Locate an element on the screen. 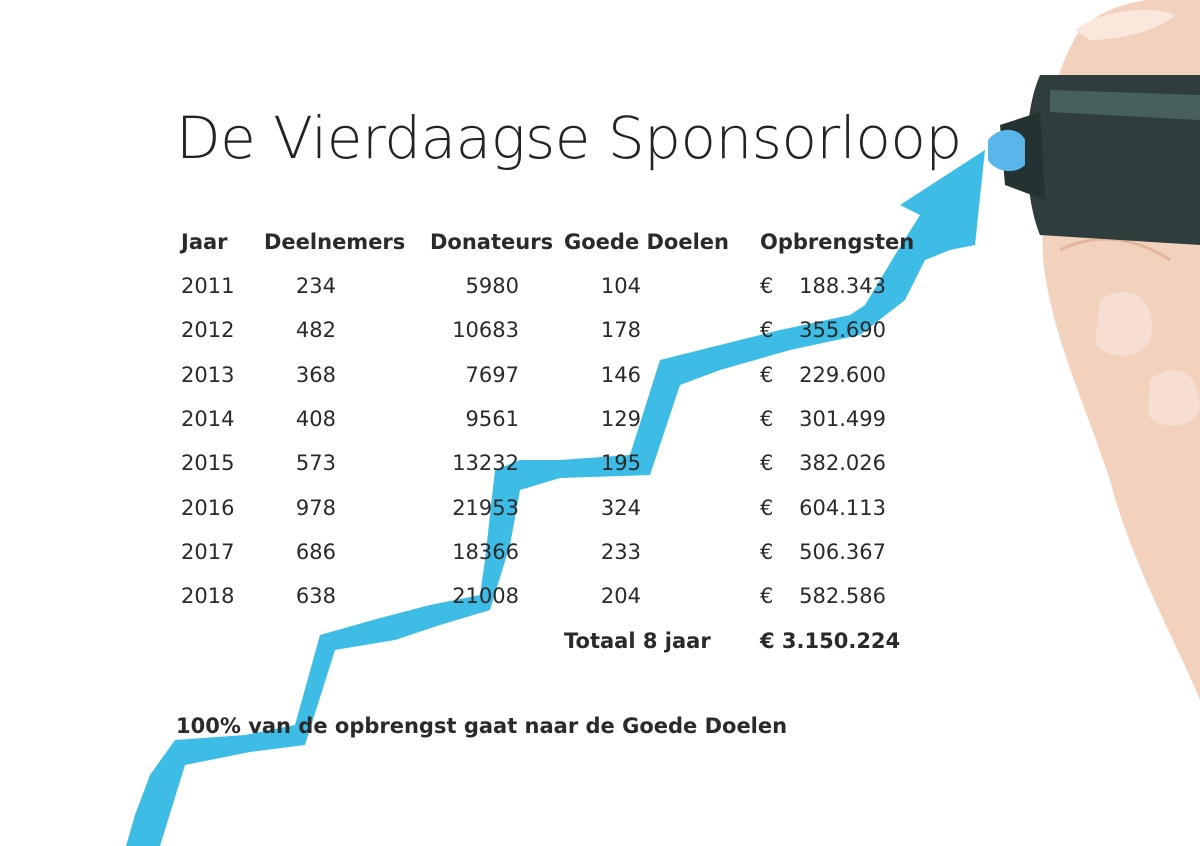 This screenshot has height=846, width=1200. jaar-cell: 2011 is located at coordinates (208, 286).